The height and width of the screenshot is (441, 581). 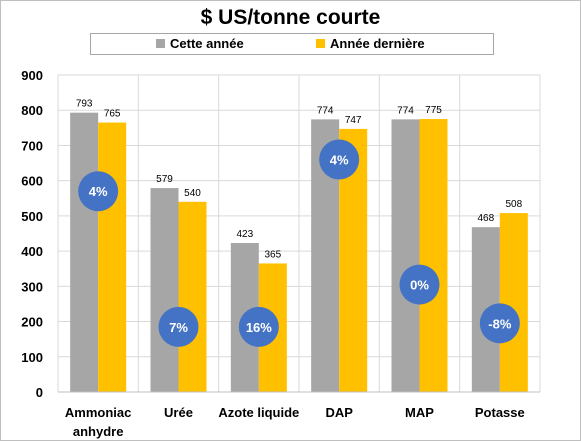 I want to click on y-tick-label: 400, so click(x=32, y=251).